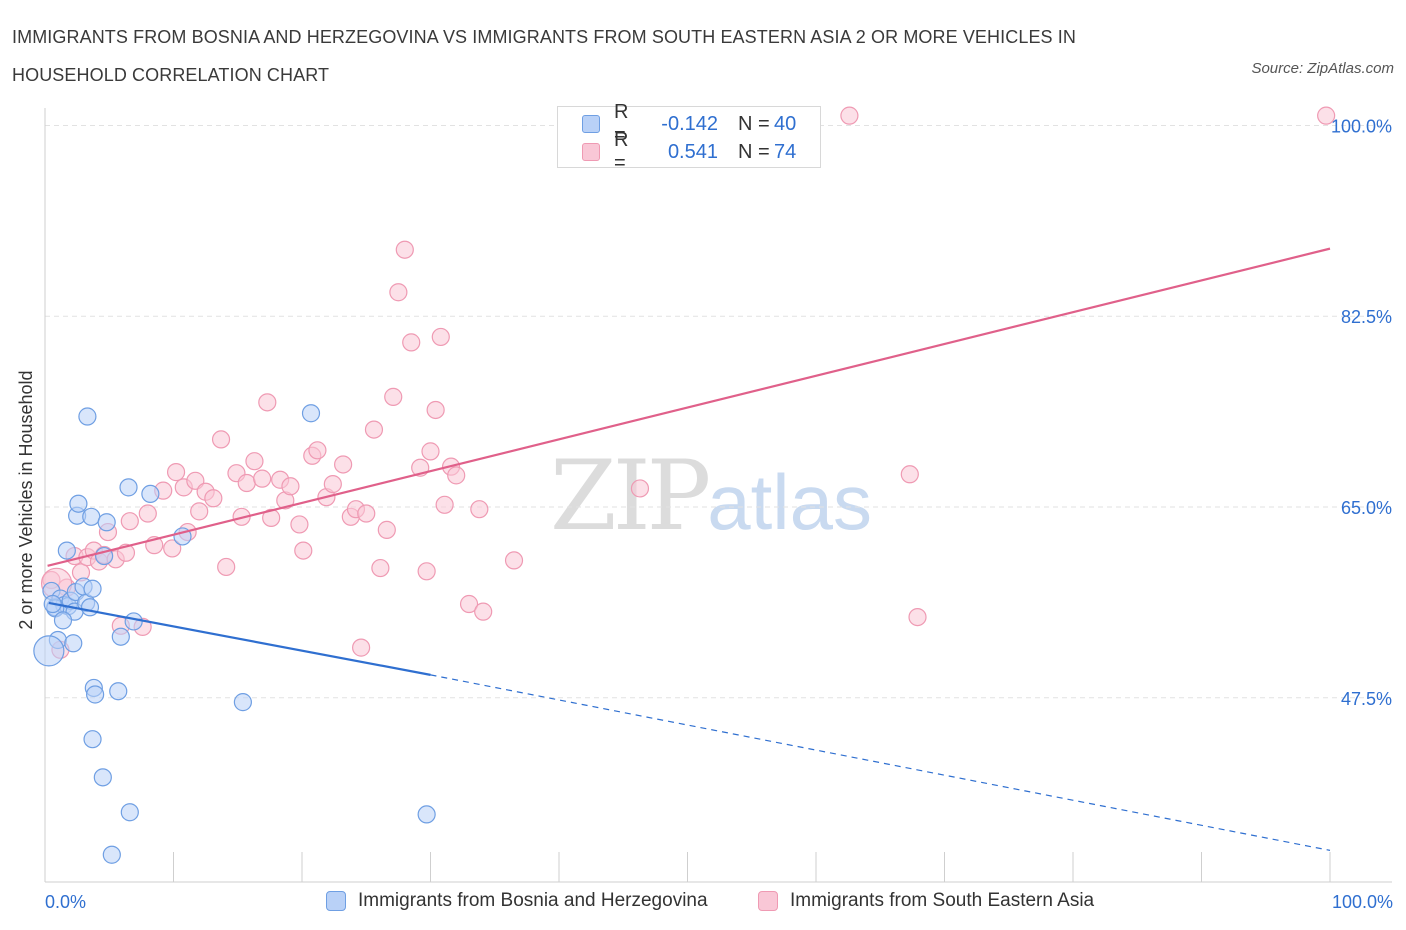  I want to click on legend-label: Immigrants from South Eastern Asia, so click(942, 900).